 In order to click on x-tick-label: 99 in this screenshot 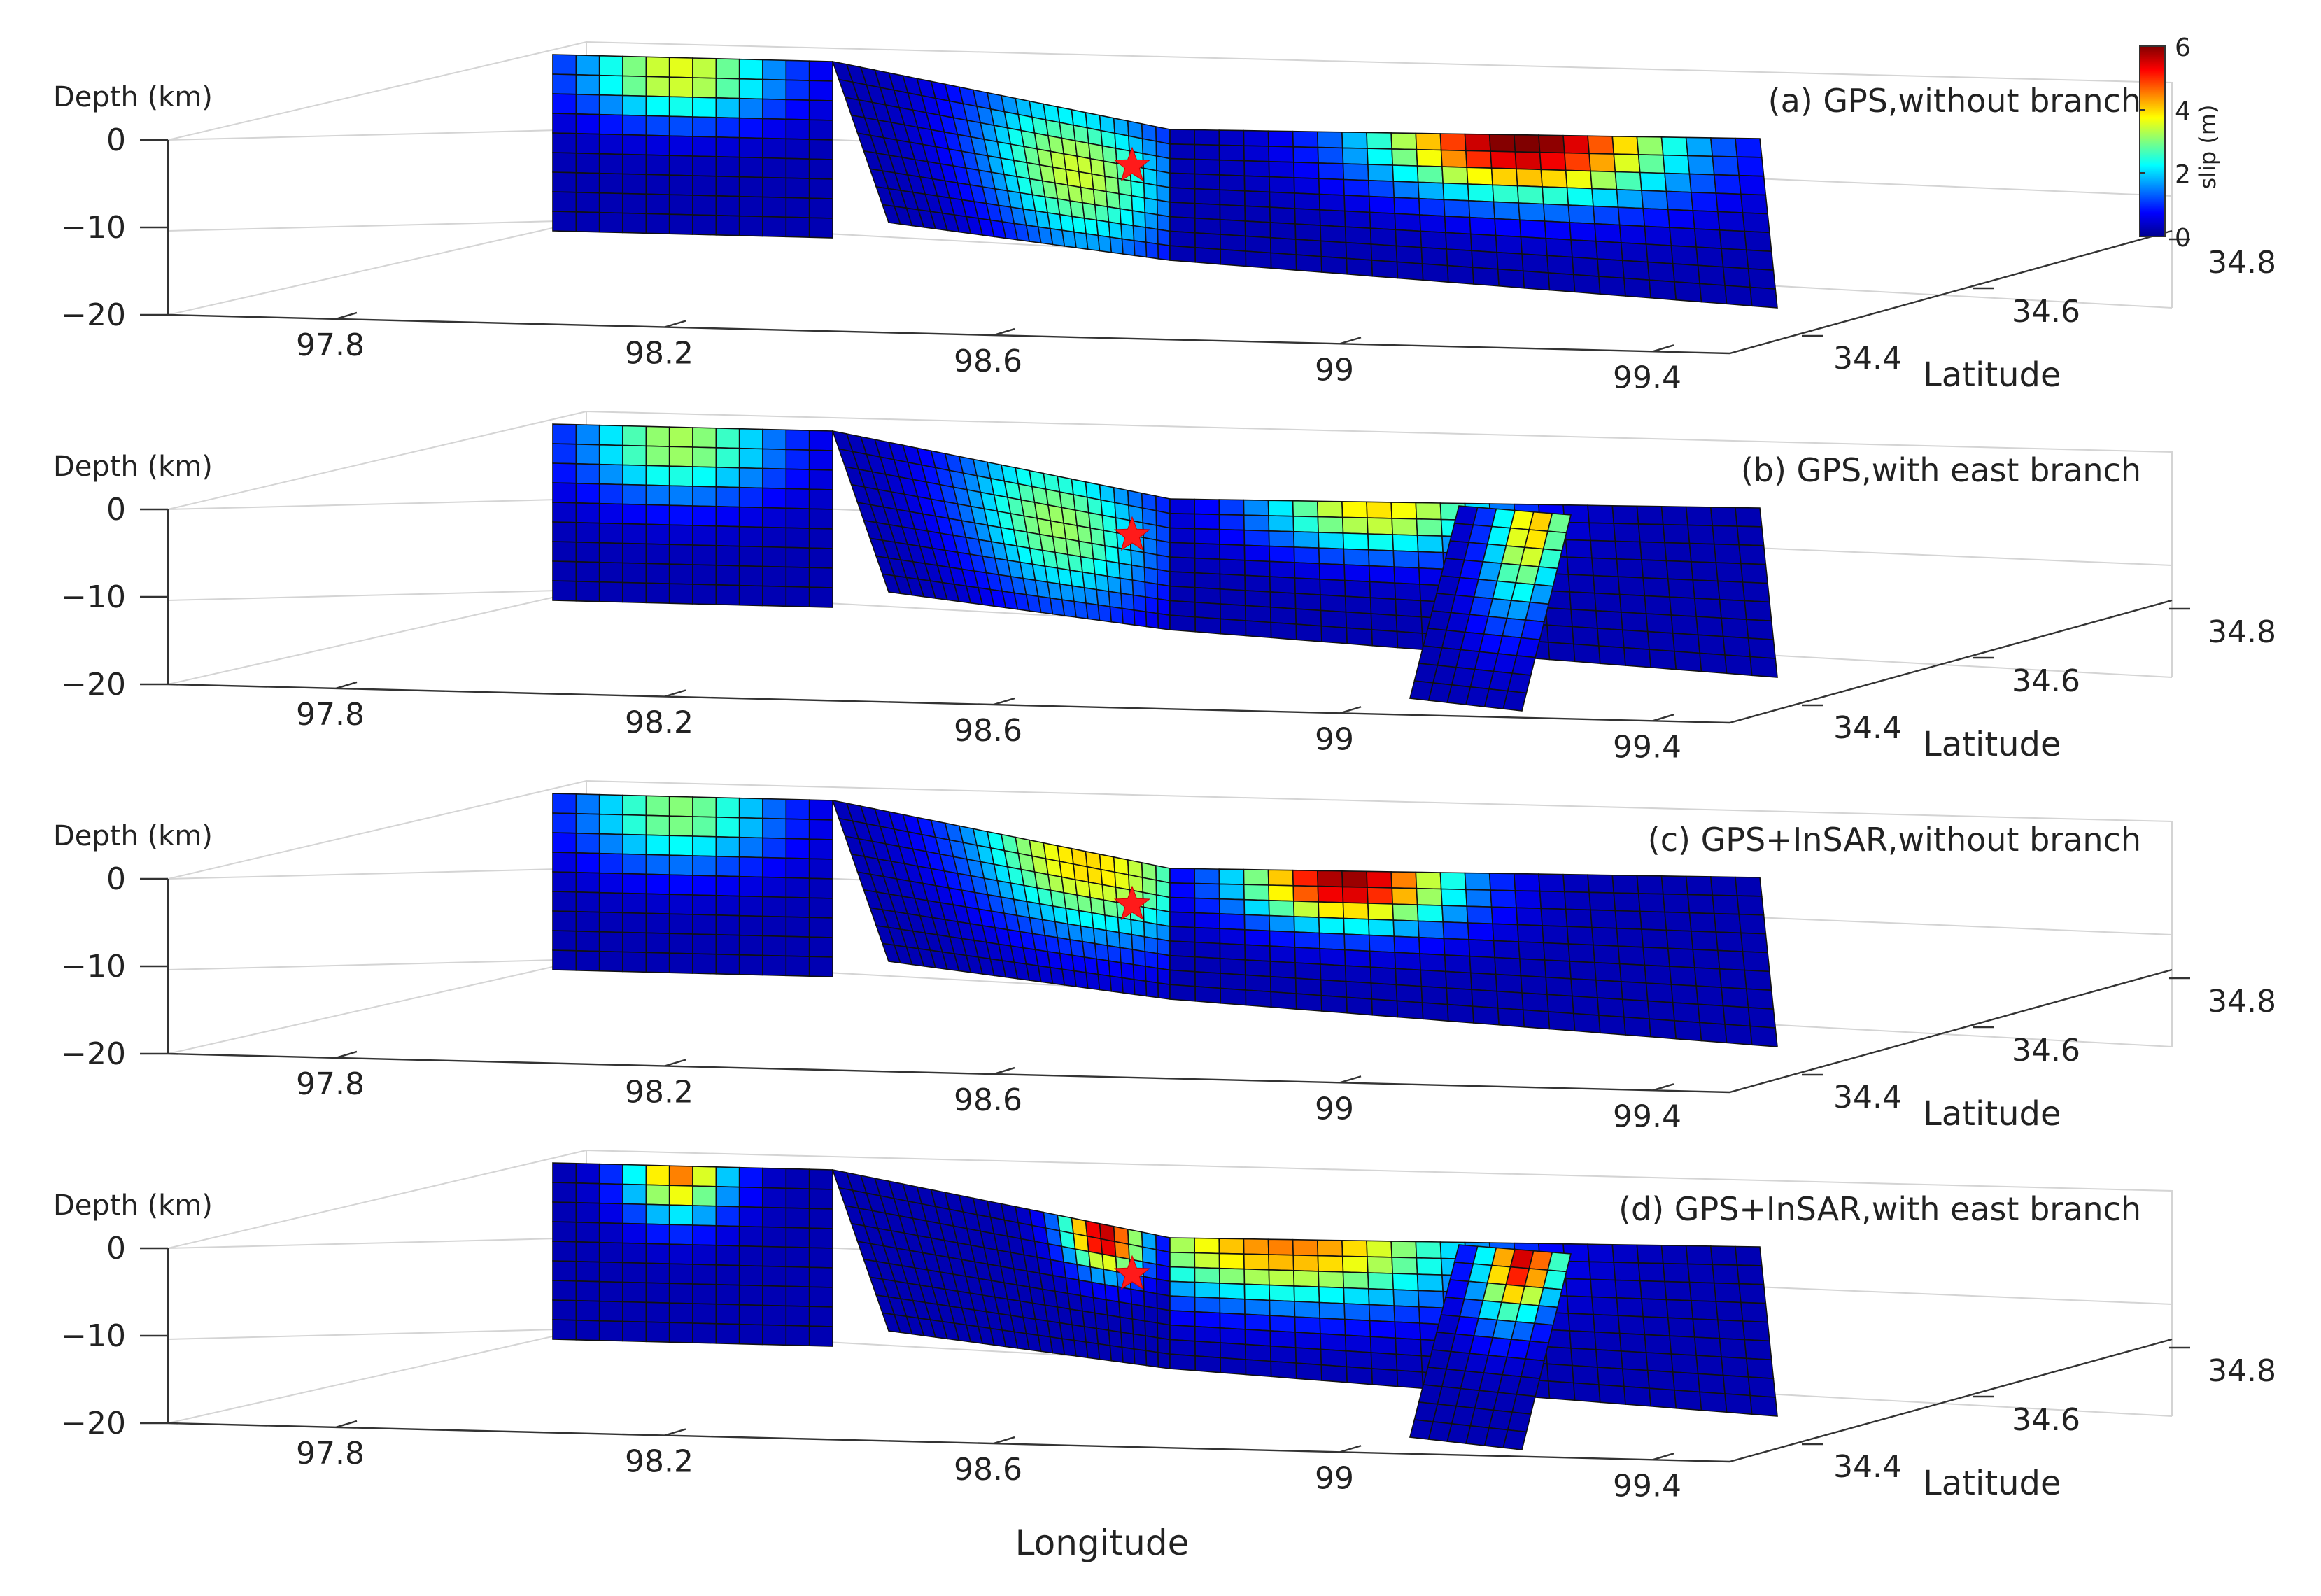, I will do `click(1334, 370)`.